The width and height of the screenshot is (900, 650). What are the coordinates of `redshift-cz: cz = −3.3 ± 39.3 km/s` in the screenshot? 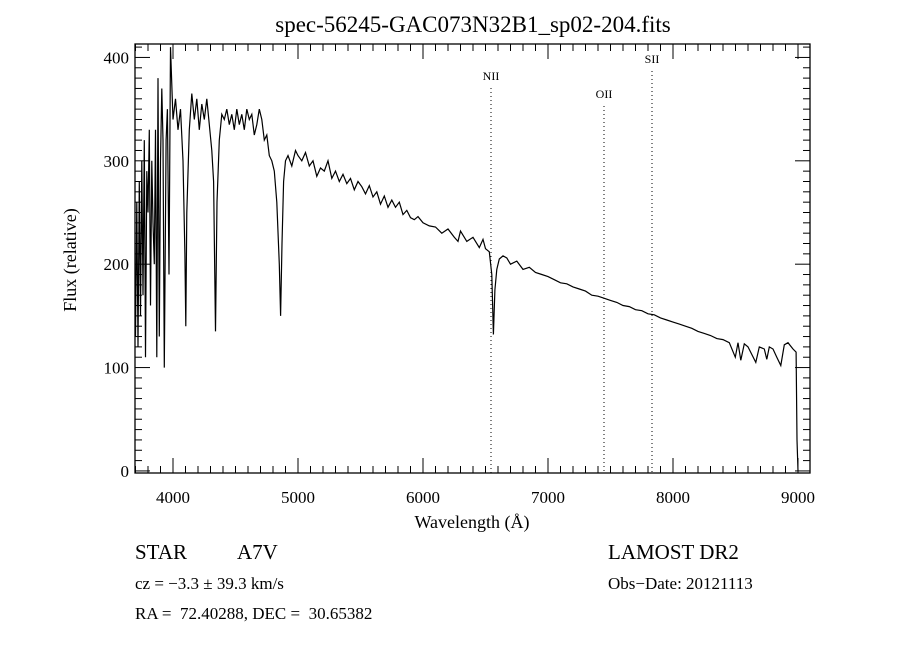 It's located at (209, 583).